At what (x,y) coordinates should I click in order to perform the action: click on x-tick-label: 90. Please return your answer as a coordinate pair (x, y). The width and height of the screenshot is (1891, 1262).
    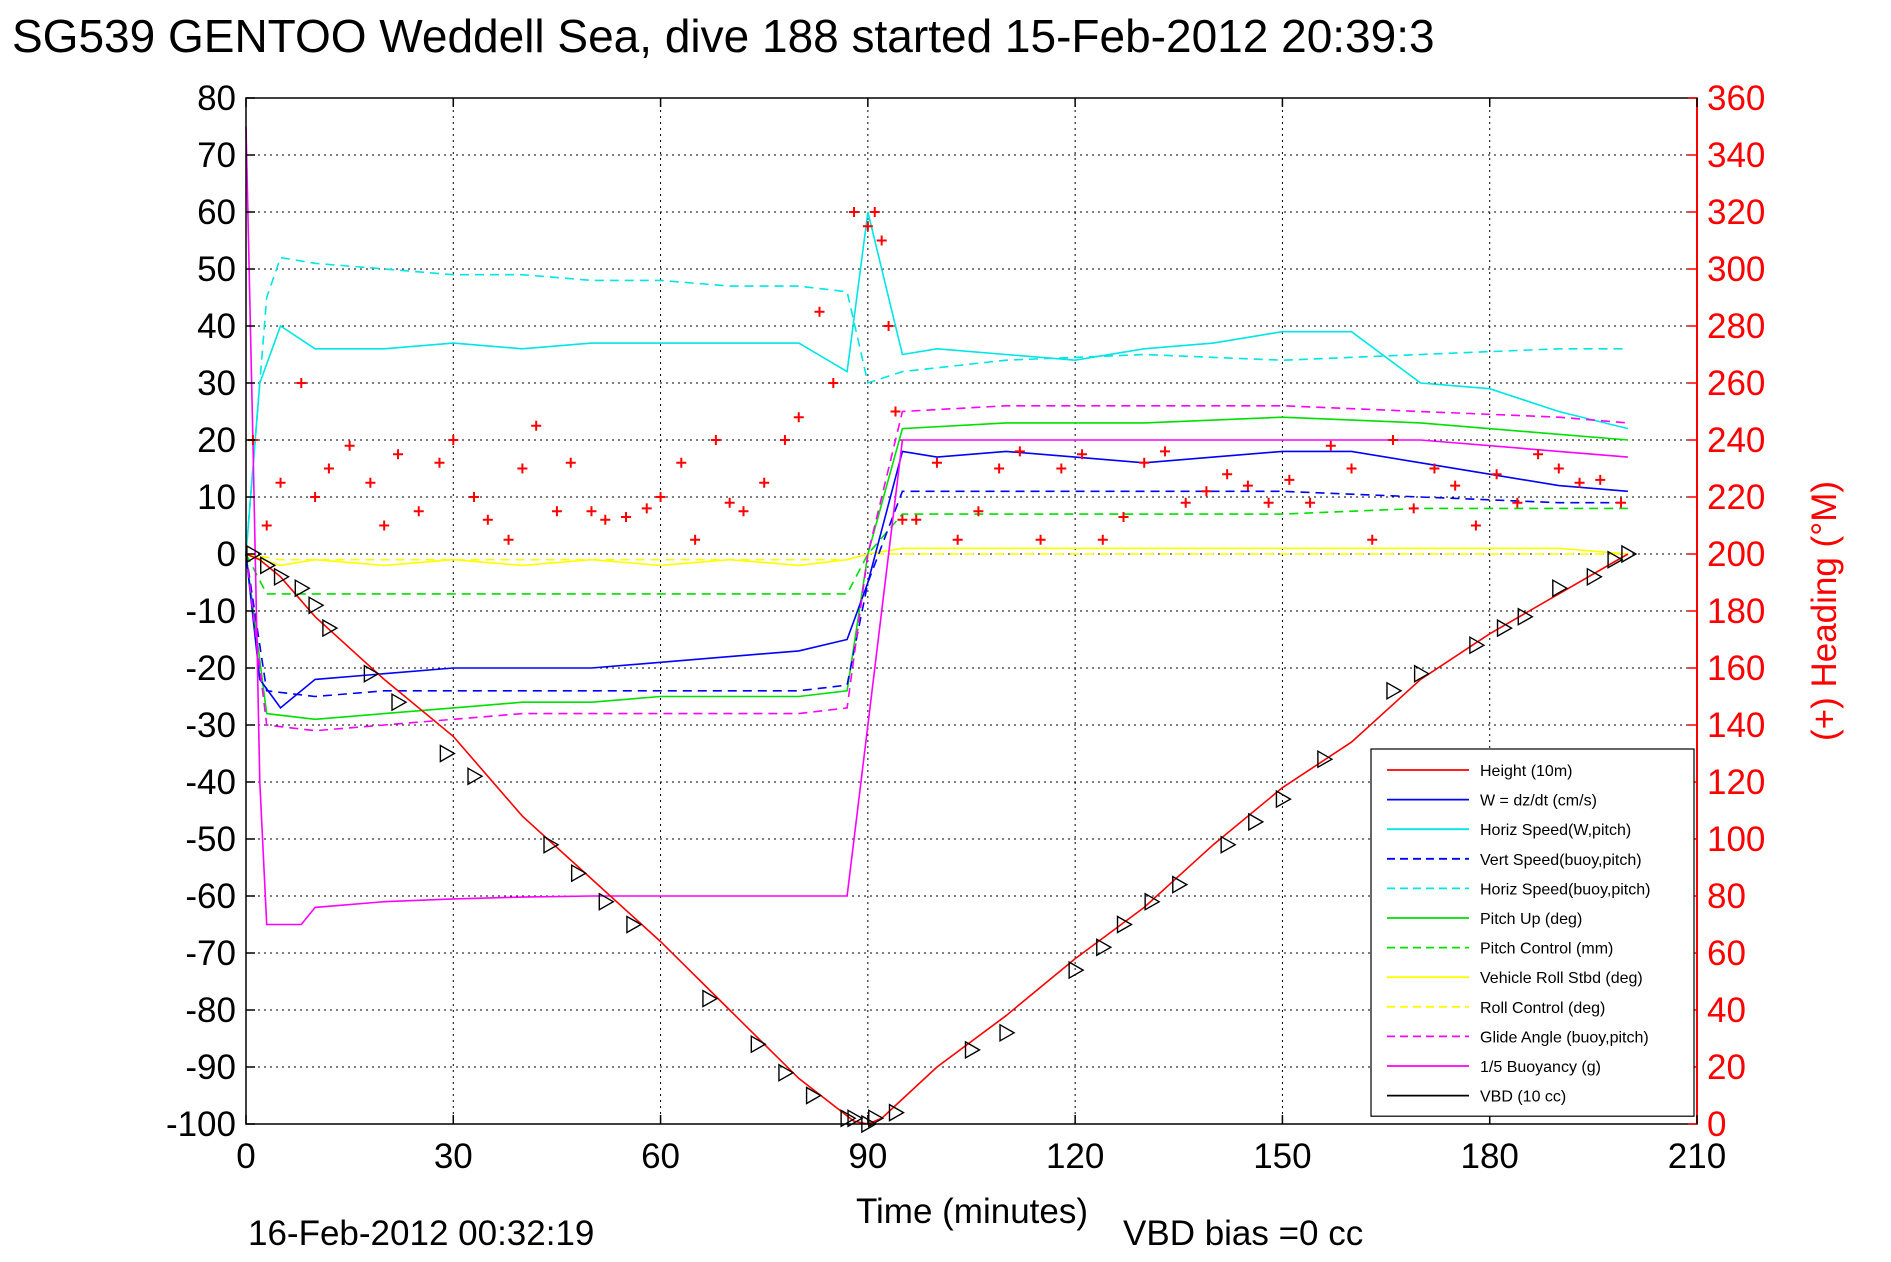
    Looking at the image, I should click on (867, 1156).